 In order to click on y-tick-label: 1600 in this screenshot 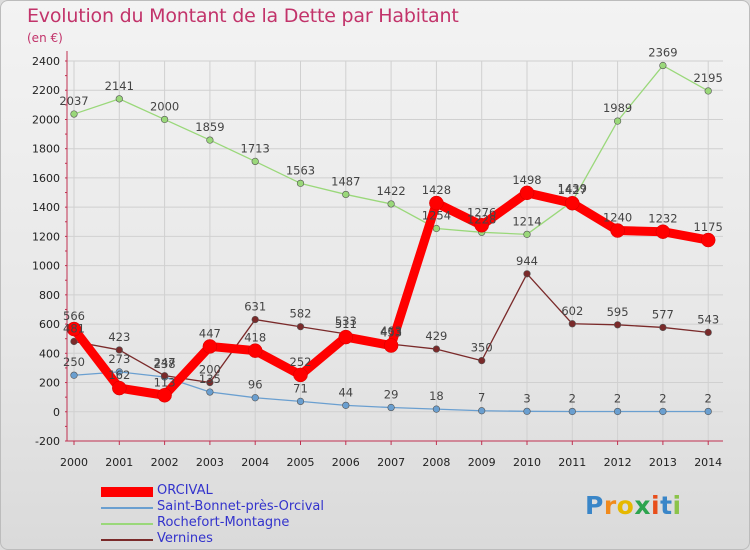, I will do `click(46, 178)`.